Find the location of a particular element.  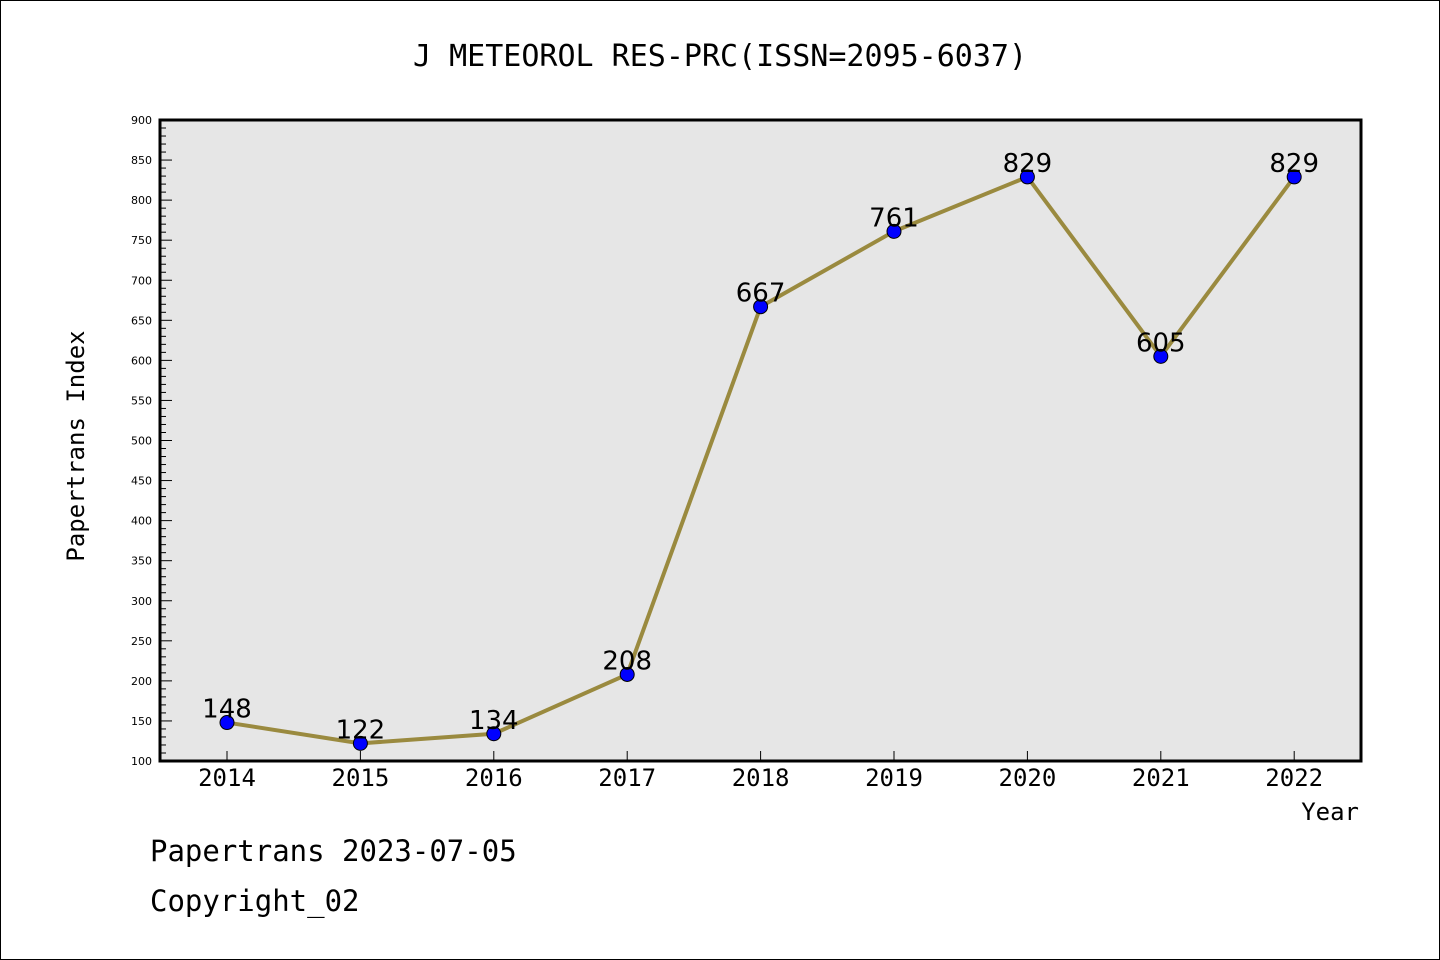

y-tick-label: 900 is located at coordinates (141, 120).